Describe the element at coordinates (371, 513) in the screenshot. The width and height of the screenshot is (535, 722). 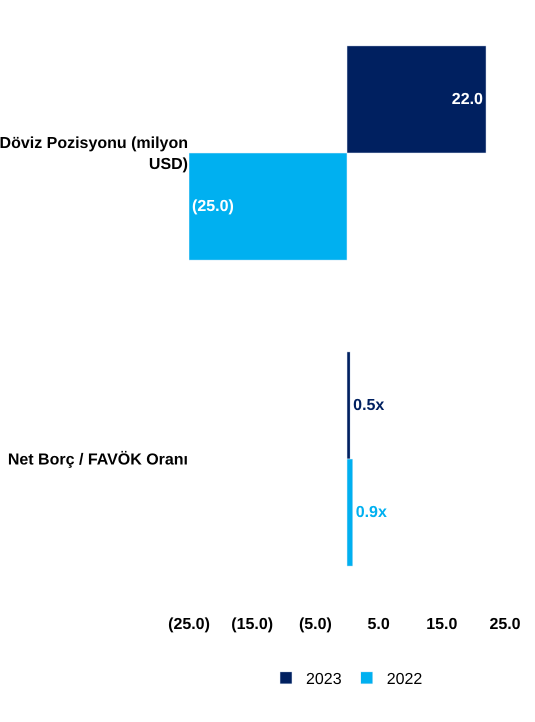
I see `data-label: 0.9x` at that location.